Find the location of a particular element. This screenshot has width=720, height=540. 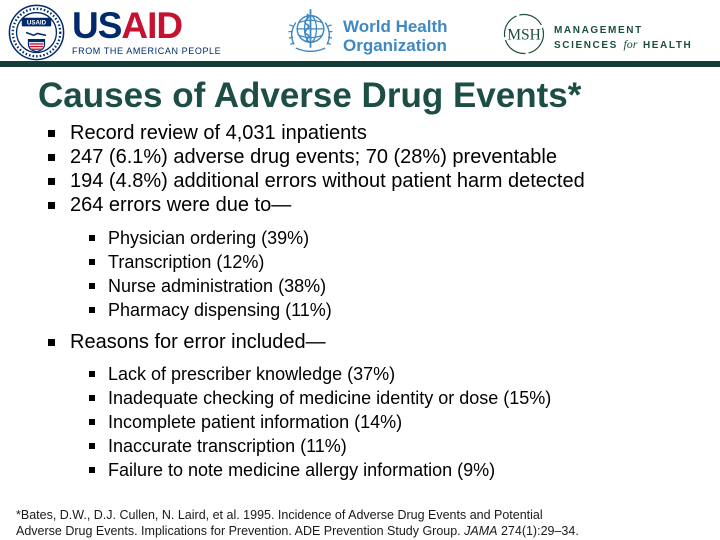

footnote-journal: JAMA is located at coordinates (481, 530).